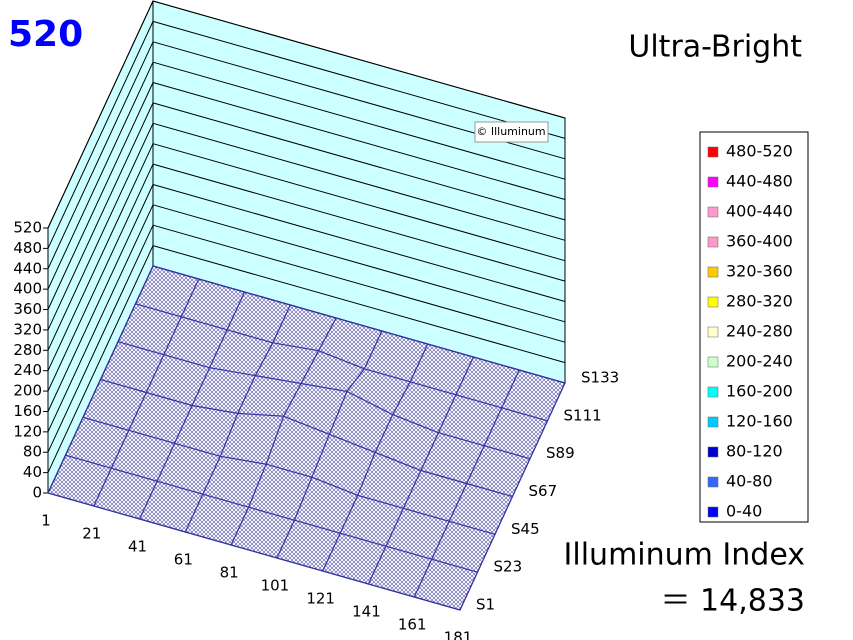  Describe the element at coordinates (27, 431) in the screenshot. I see `z-tick-label: 120` at that location.